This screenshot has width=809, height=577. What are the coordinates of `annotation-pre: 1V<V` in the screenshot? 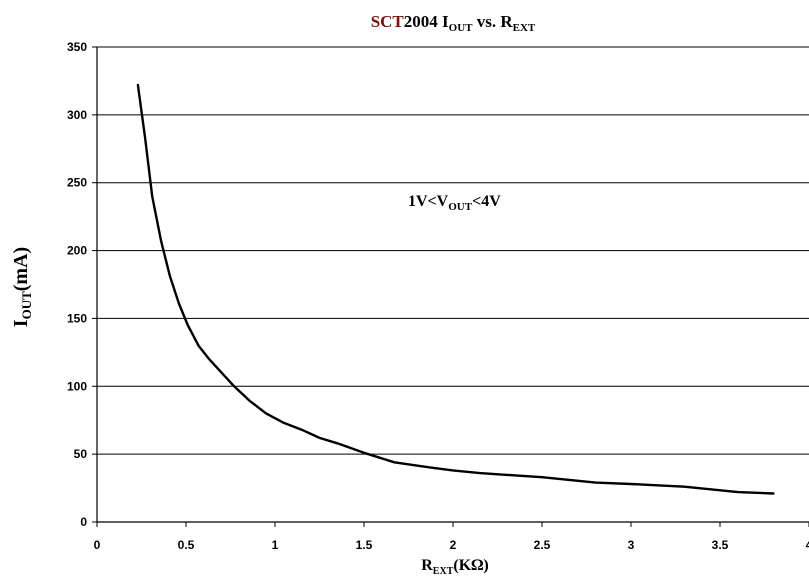 It's located at (428, 201).